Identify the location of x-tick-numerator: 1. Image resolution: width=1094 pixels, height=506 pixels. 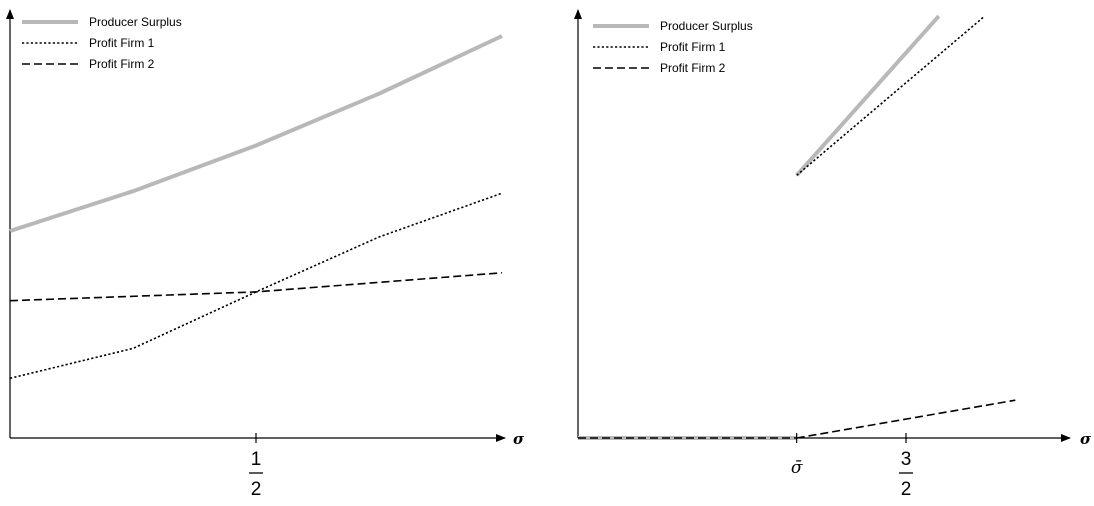
(256, 459).